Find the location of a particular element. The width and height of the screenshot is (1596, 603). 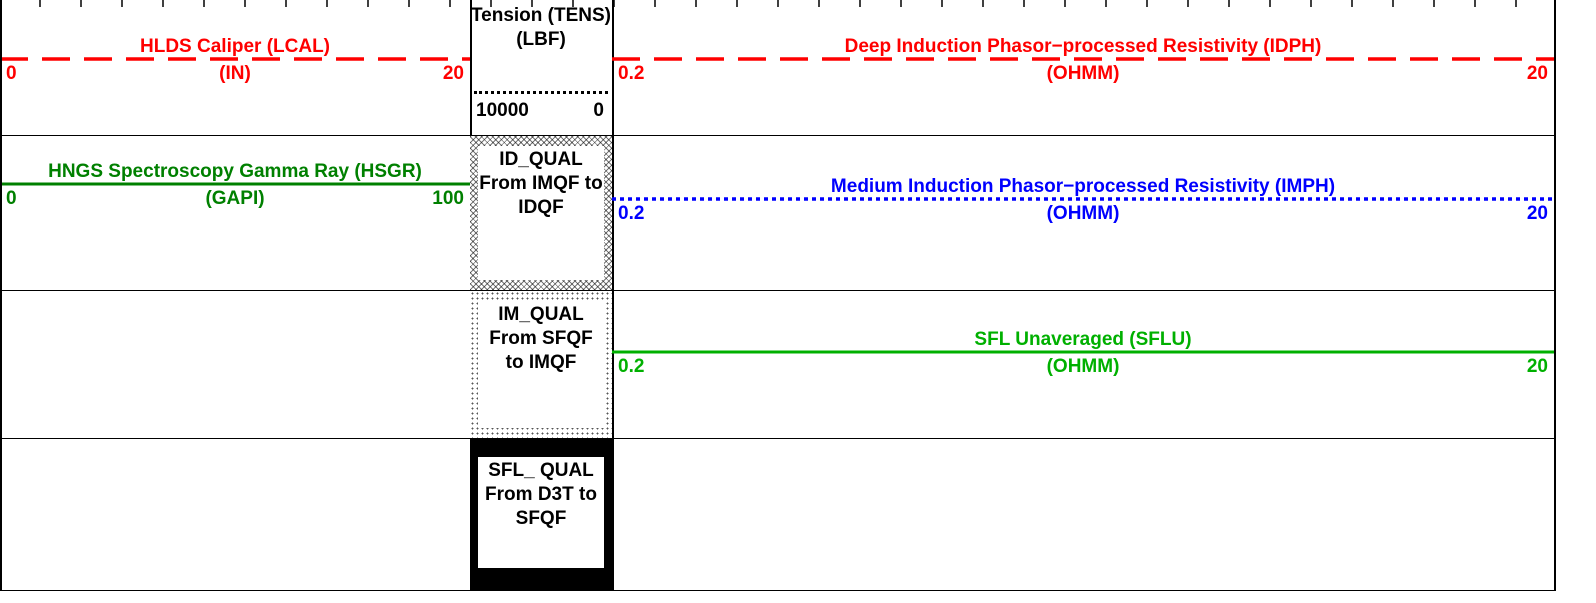

tension-line is located at coordinates (541, 92).